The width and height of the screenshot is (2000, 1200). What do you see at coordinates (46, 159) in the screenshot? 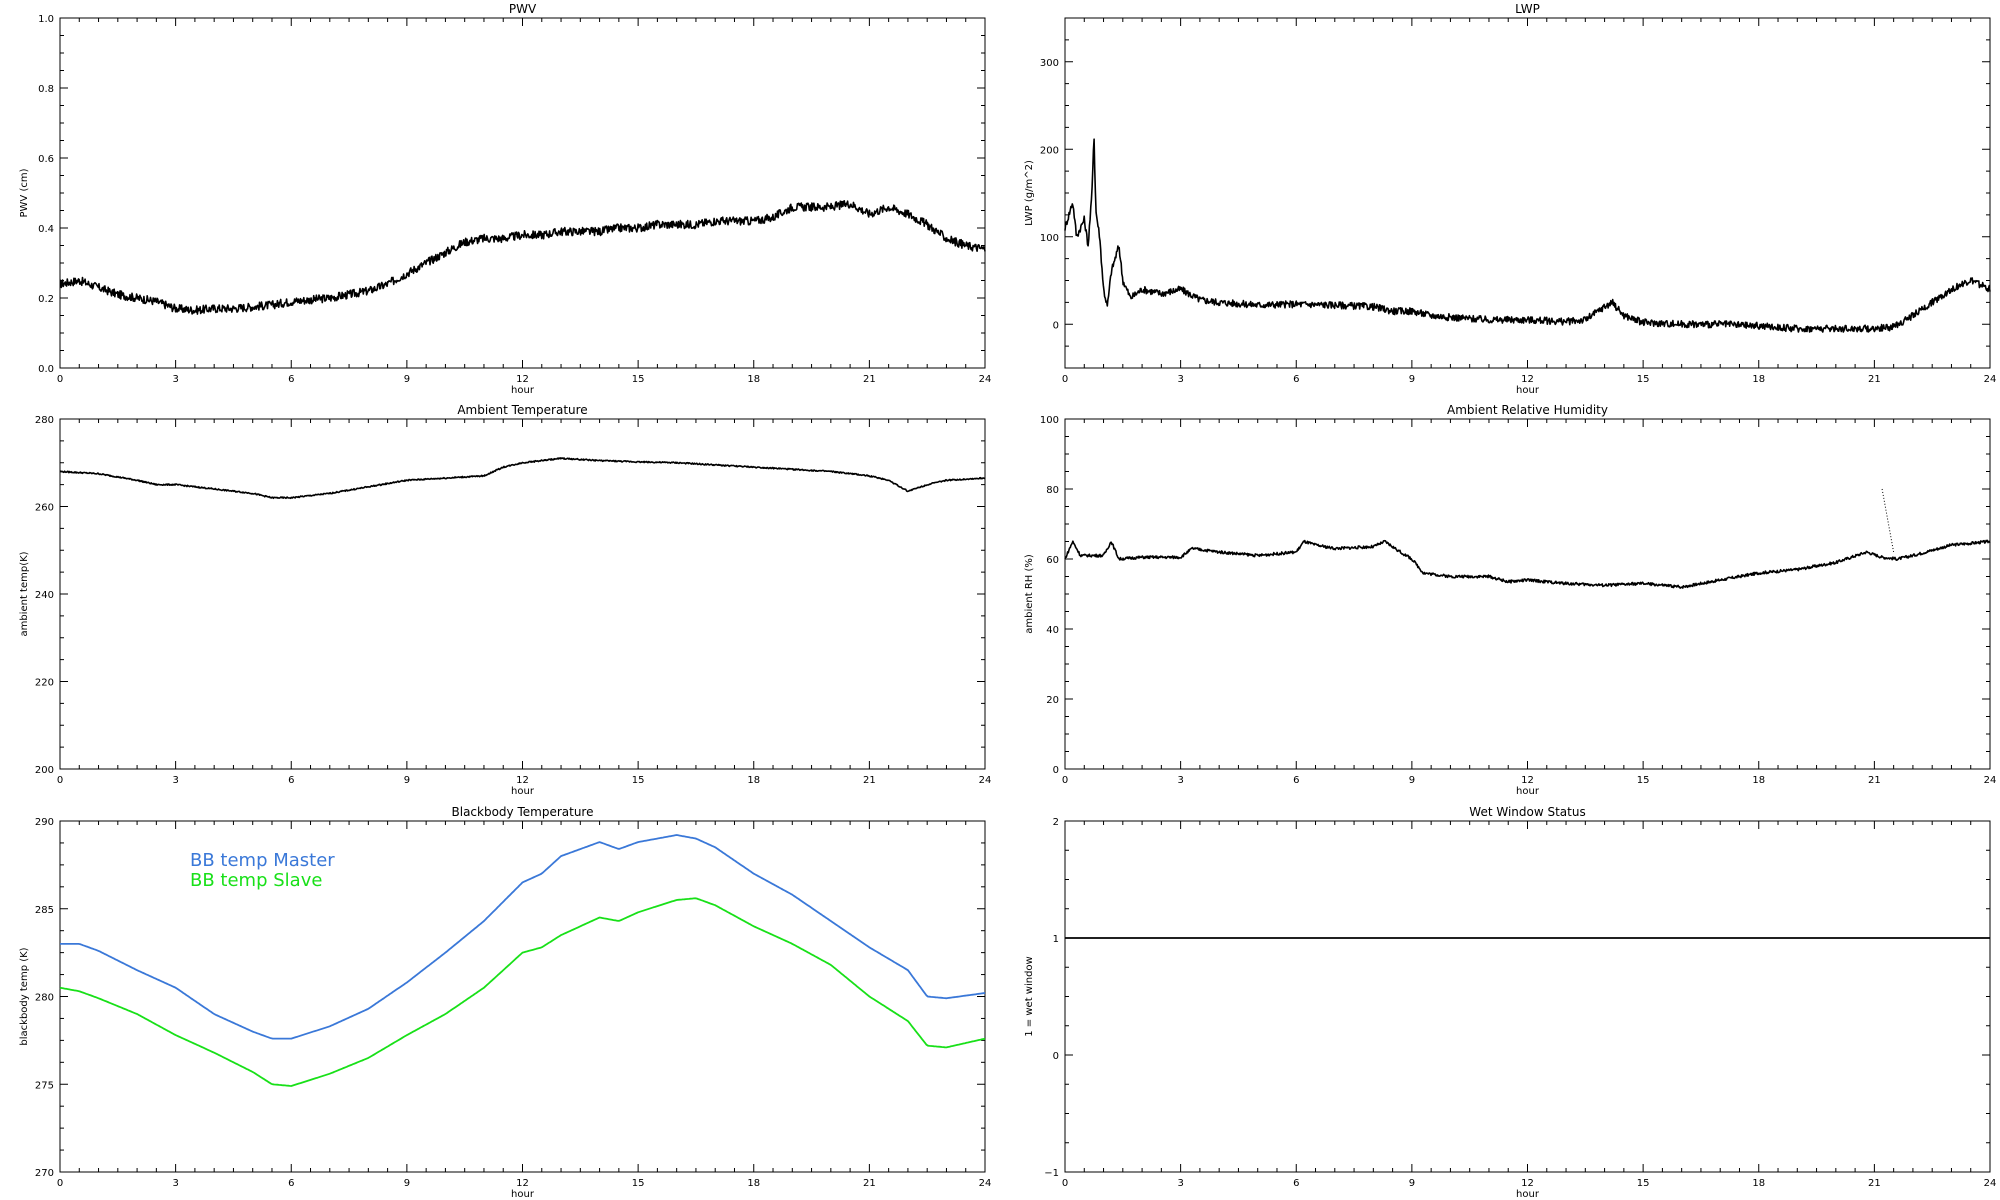
I see `y-tick-label: 0.6` at bounding box center [46, 159].